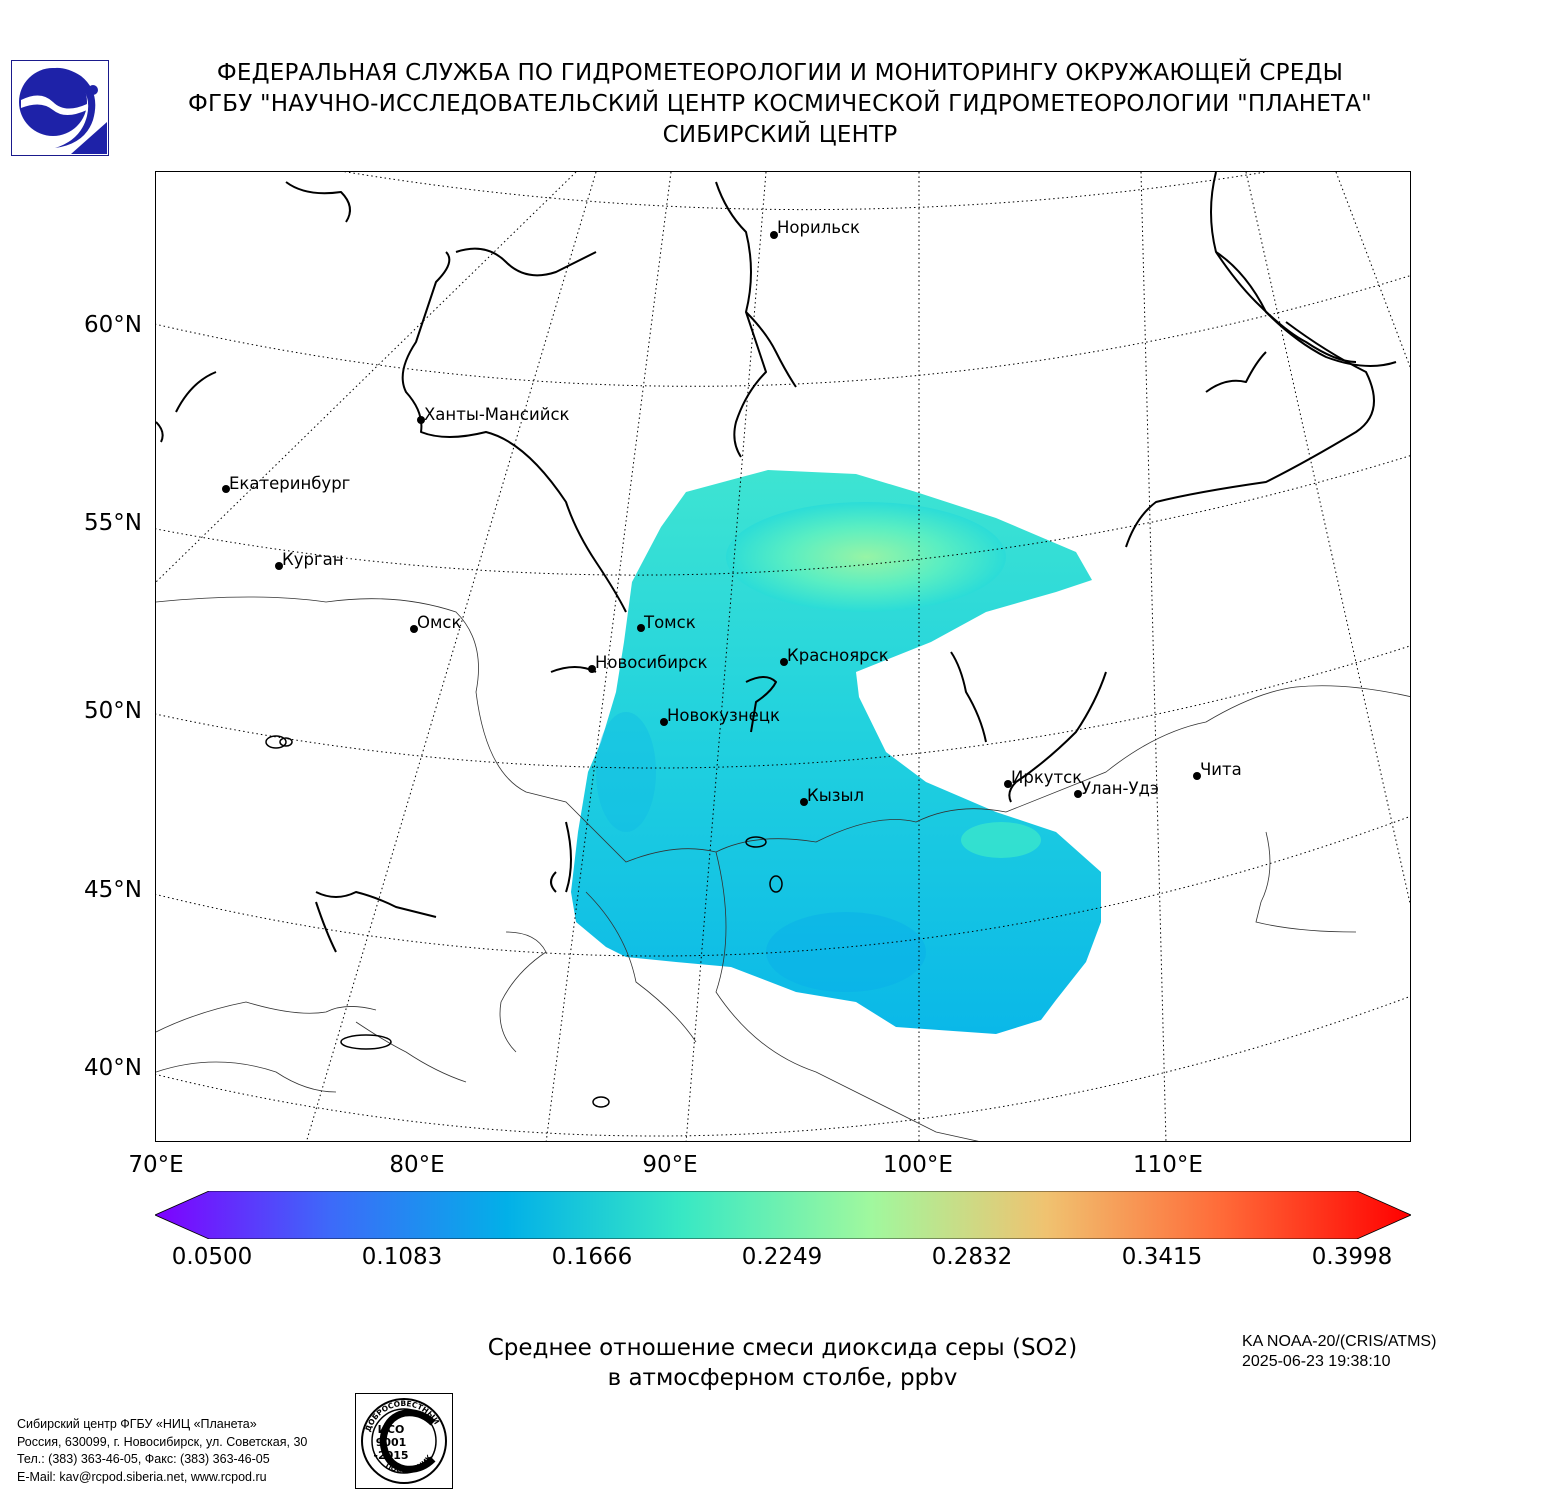  What do you see at coordinates (1162, 1257) in the screenshot?
I see `colorbar-tick-5: 0.3415` at bounding box center [1162, 1257].